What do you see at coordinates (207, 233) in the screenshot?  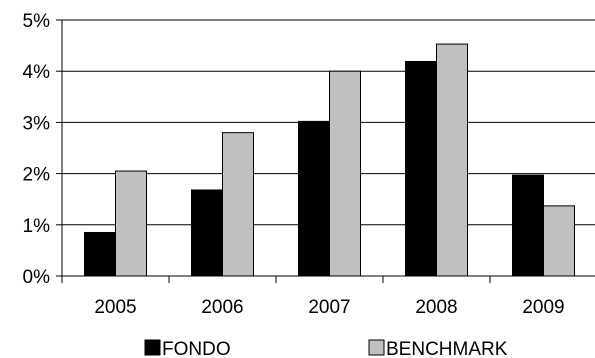 I see `bar-fondo-2006` at bounding box center [207, 233].